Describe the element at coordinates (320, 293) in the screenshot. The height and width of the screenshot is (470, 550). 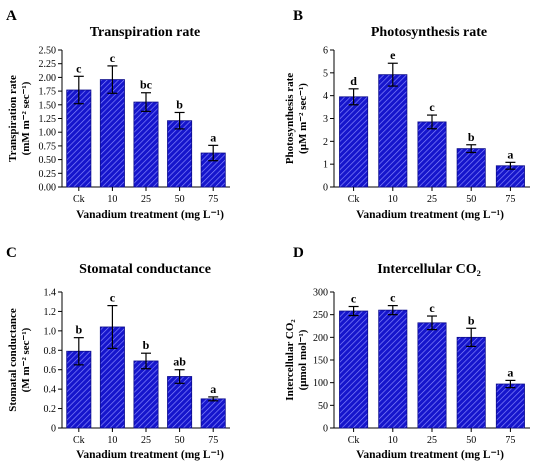
I see `y-tick-label: 300` at that location.